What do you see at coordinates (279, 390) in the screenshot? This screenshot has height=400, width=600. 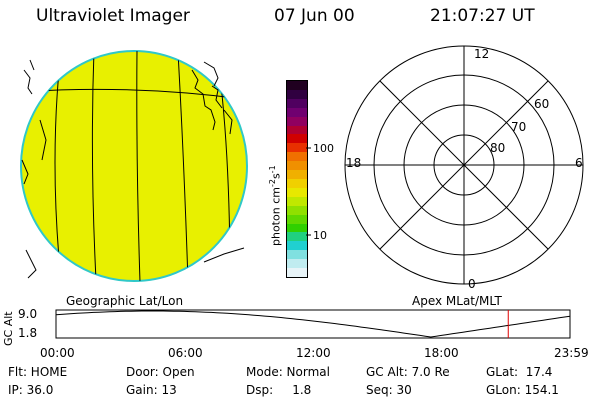 I see `dsp-info: Dsp: 1.8` at bounding box center [279, 390].